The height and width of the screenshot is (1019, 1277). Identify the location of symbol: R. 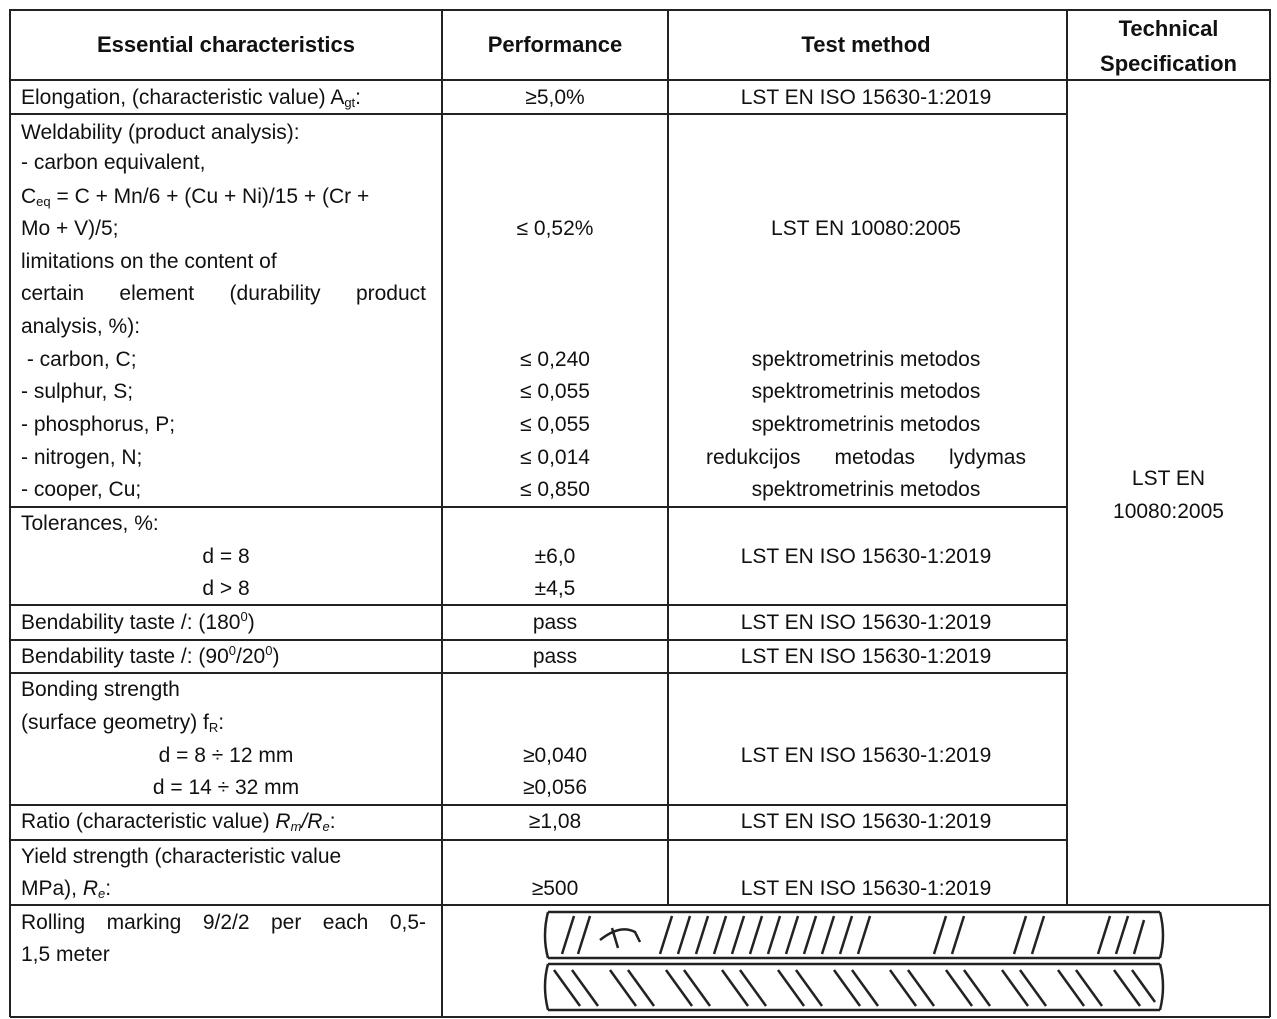
(315, 821).